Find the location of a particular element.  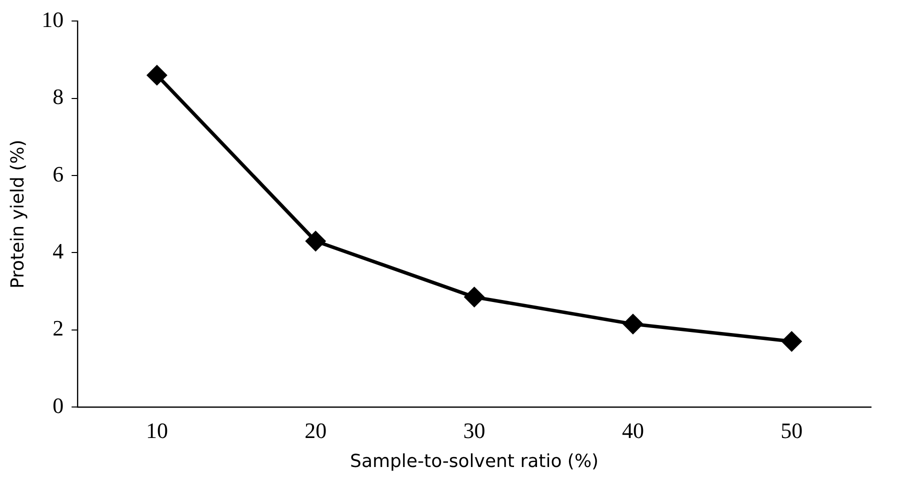

y-tick-label: 2 is located at coordinates (58, 328).